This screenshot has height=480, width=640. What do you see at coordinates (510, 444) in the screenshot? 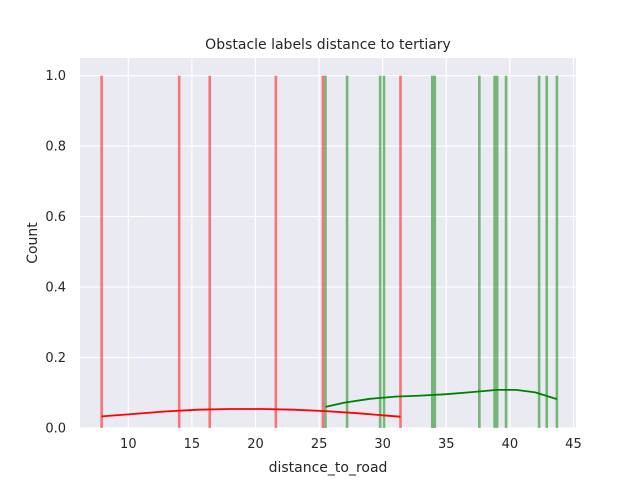
I see `x-tick-label: 40` at bounding box center [510, 444].